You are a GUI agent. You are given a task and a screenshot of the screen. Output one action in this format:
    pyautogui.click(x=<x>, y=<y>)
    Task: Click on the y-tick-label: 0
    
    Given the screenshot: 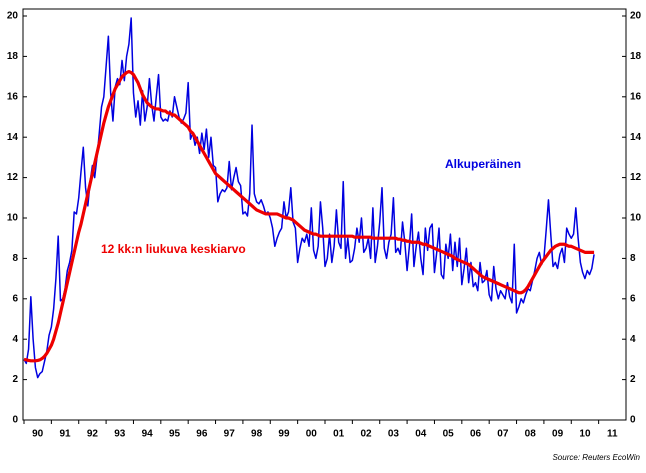 What is the action you would take?
    pyautogui.click(x=15, y=420)
    